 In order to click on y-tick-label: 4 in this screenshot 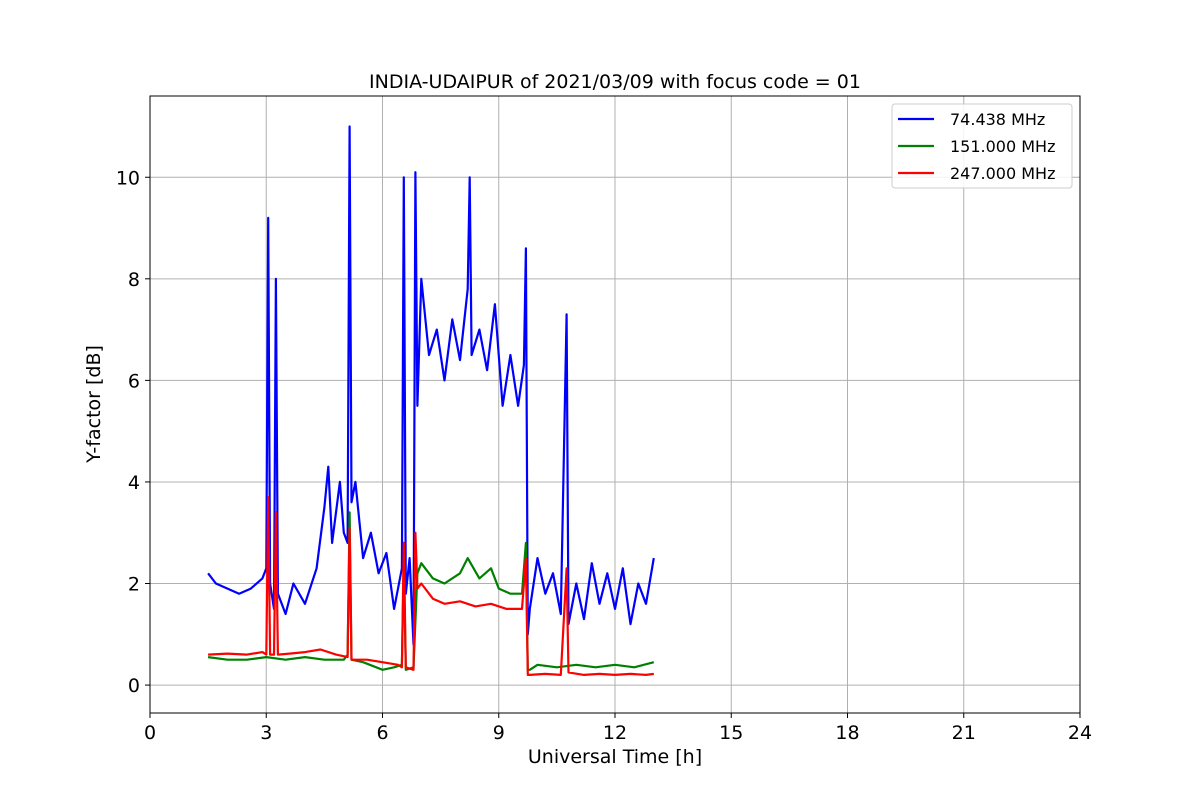, I will do `click(134, 483)`.